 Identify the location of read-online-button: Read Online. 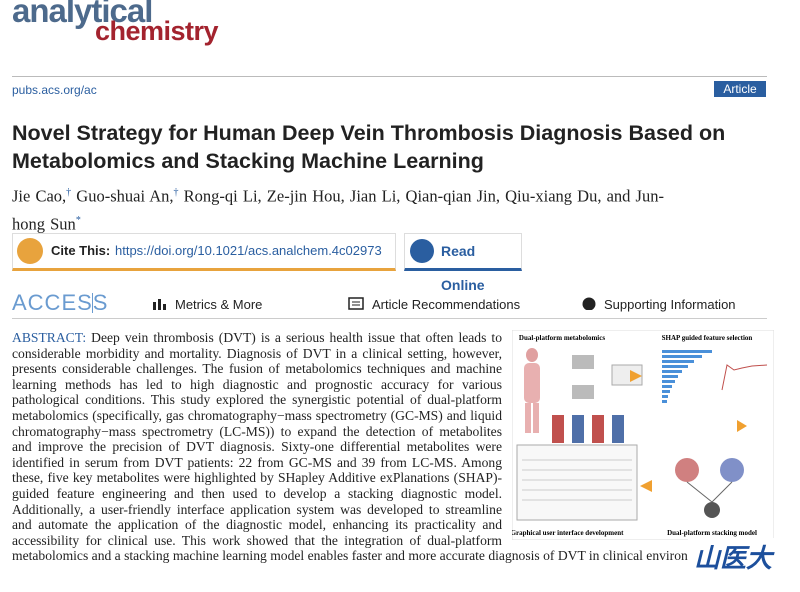
(463, 263).